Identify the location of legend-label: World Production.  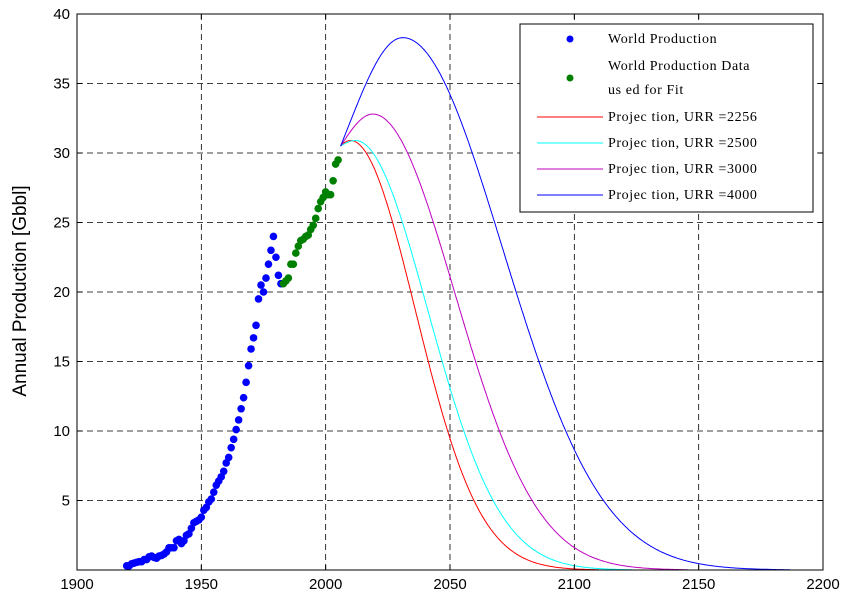
(662, 39).